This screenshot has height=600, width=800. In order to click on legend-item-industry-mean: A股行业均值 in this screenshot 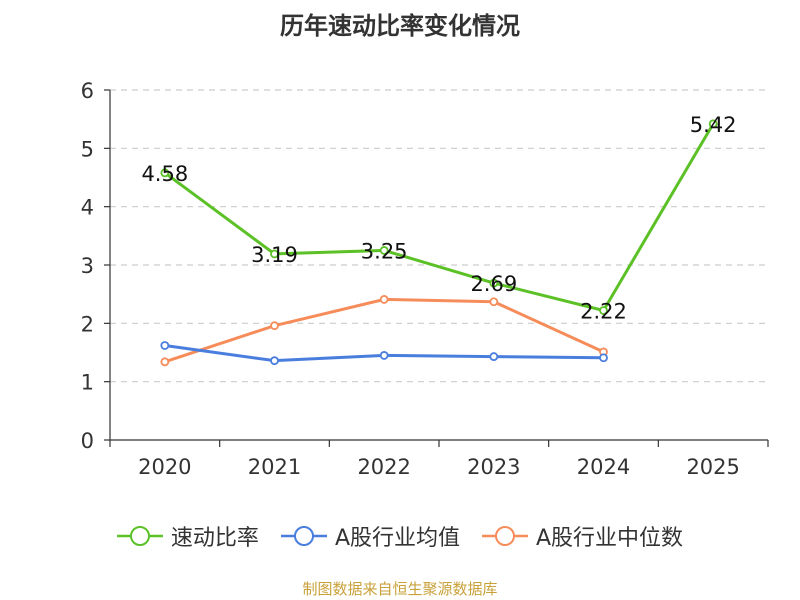, I will do `click(370, 536)`.